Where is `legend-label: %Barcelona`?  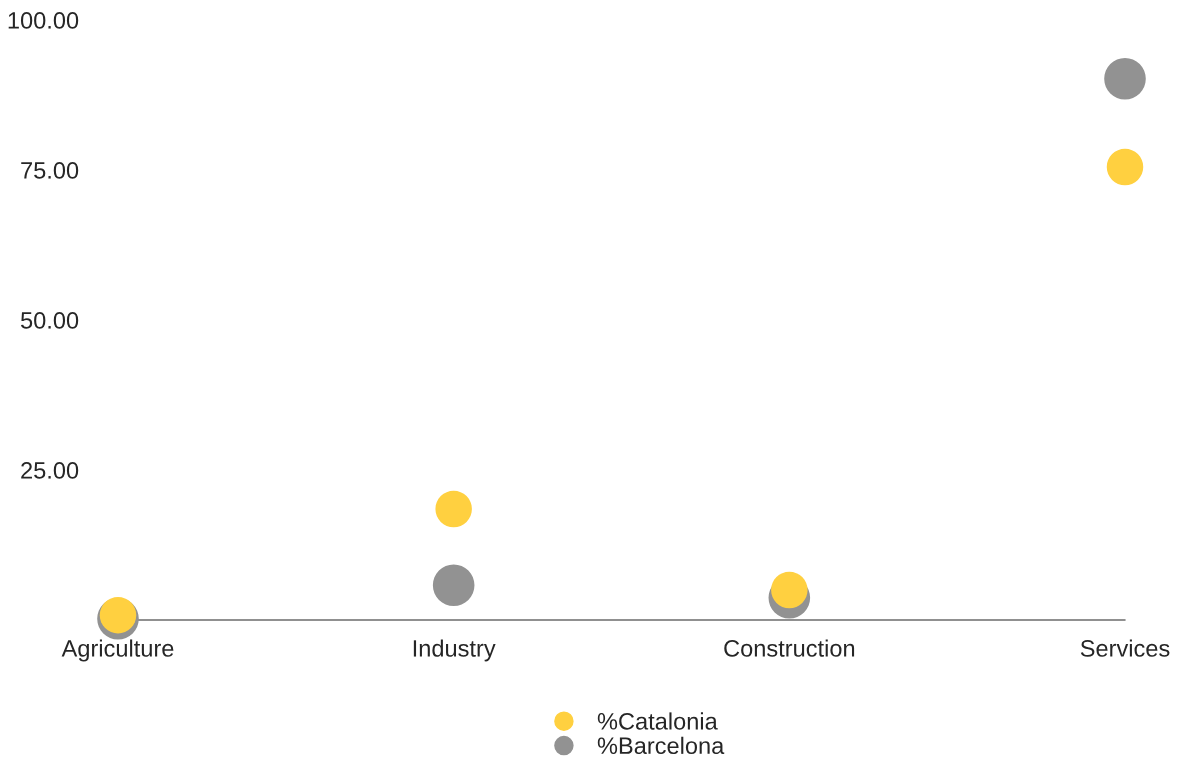 legend-label: %Barcelona is located at coordinates (661, 745).